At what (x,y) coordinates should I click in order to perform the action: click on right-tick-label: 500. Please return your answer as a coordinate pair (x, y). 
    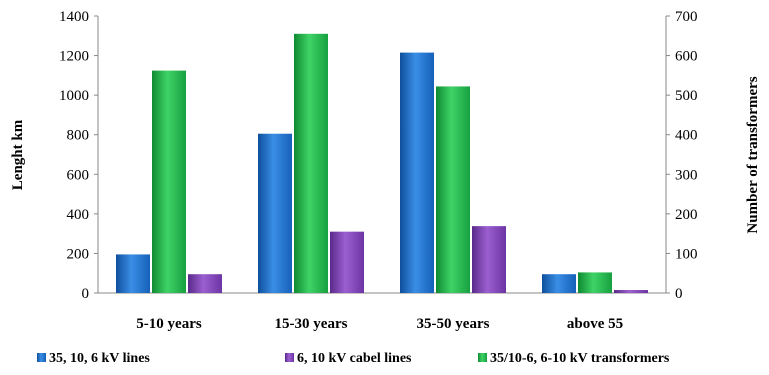
    Looking at the image, I should click on (686, 96).